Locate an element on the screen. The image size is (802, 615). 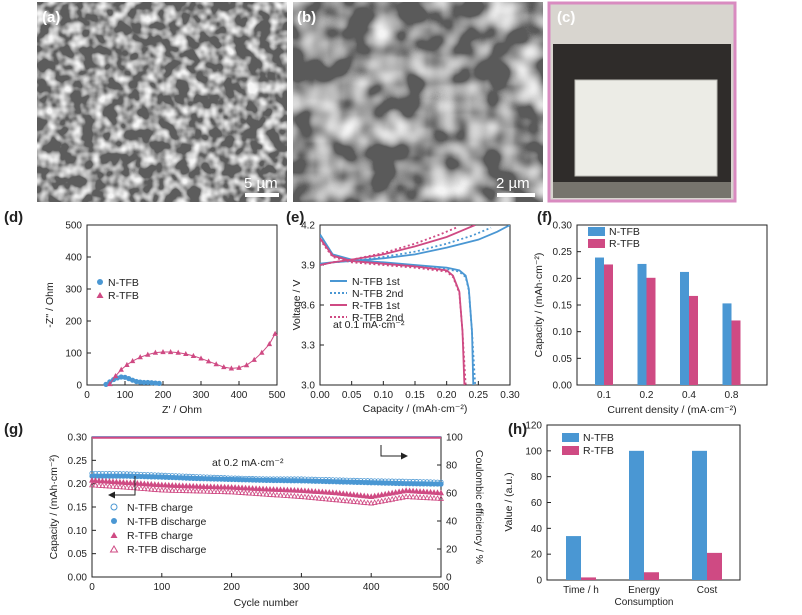
xlabel-f: Current density / (mA·cm⁻²) is located at coordinates (671, 410).